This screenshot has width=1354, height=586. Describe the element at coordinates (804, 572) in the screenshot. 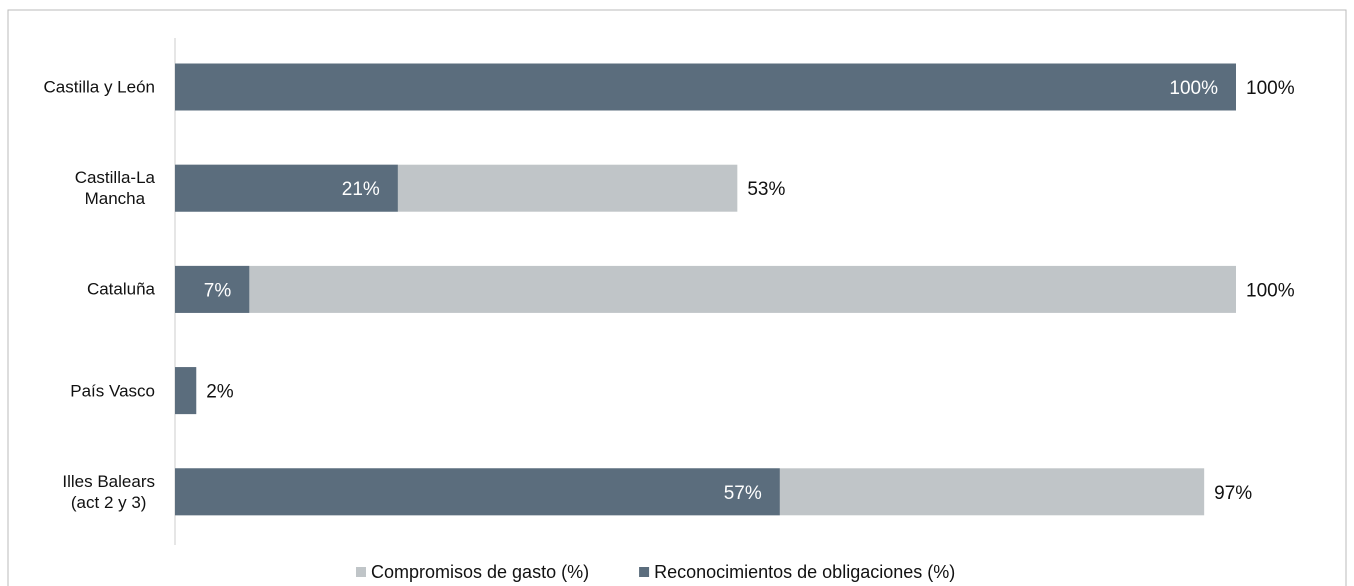

I see `legend-label: Reconocimientos de obligaciones (%)` at that location.